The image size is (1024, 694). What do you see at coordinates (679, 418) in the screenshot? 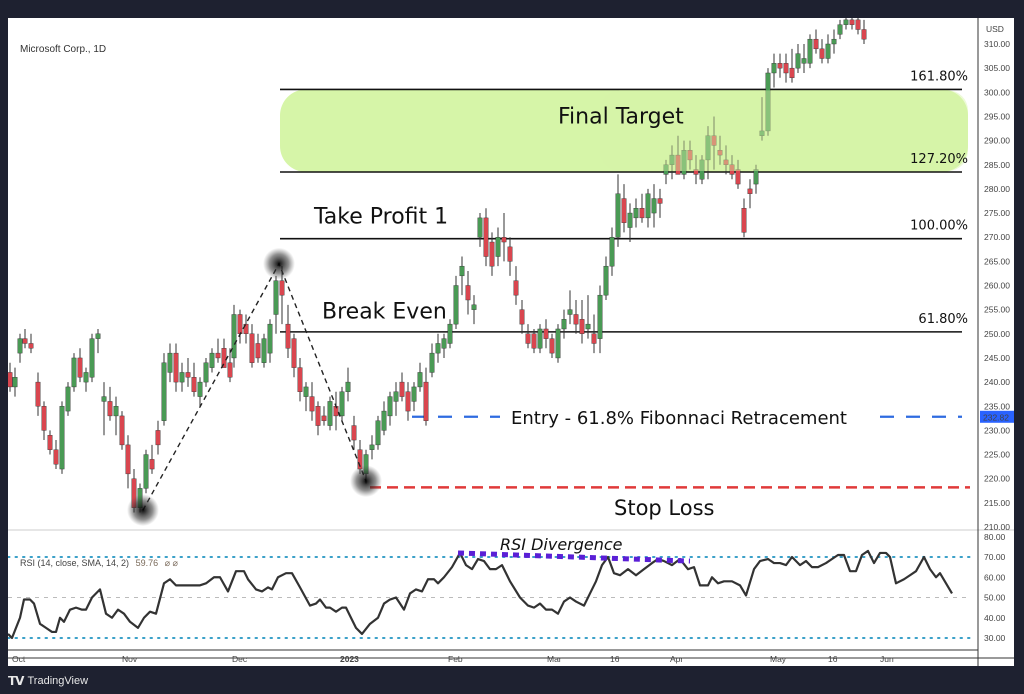
I see `entry-label: Entry - 61.8% Fibonnaci Retracement` at bounding box center [679, 418].